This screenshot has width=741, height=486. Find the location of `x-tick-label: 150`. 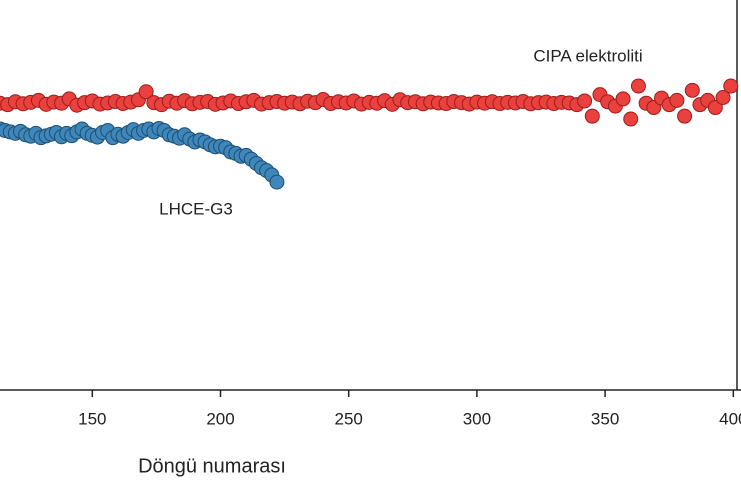

x-tick-label: 150 is located at coordinates (92, 418).